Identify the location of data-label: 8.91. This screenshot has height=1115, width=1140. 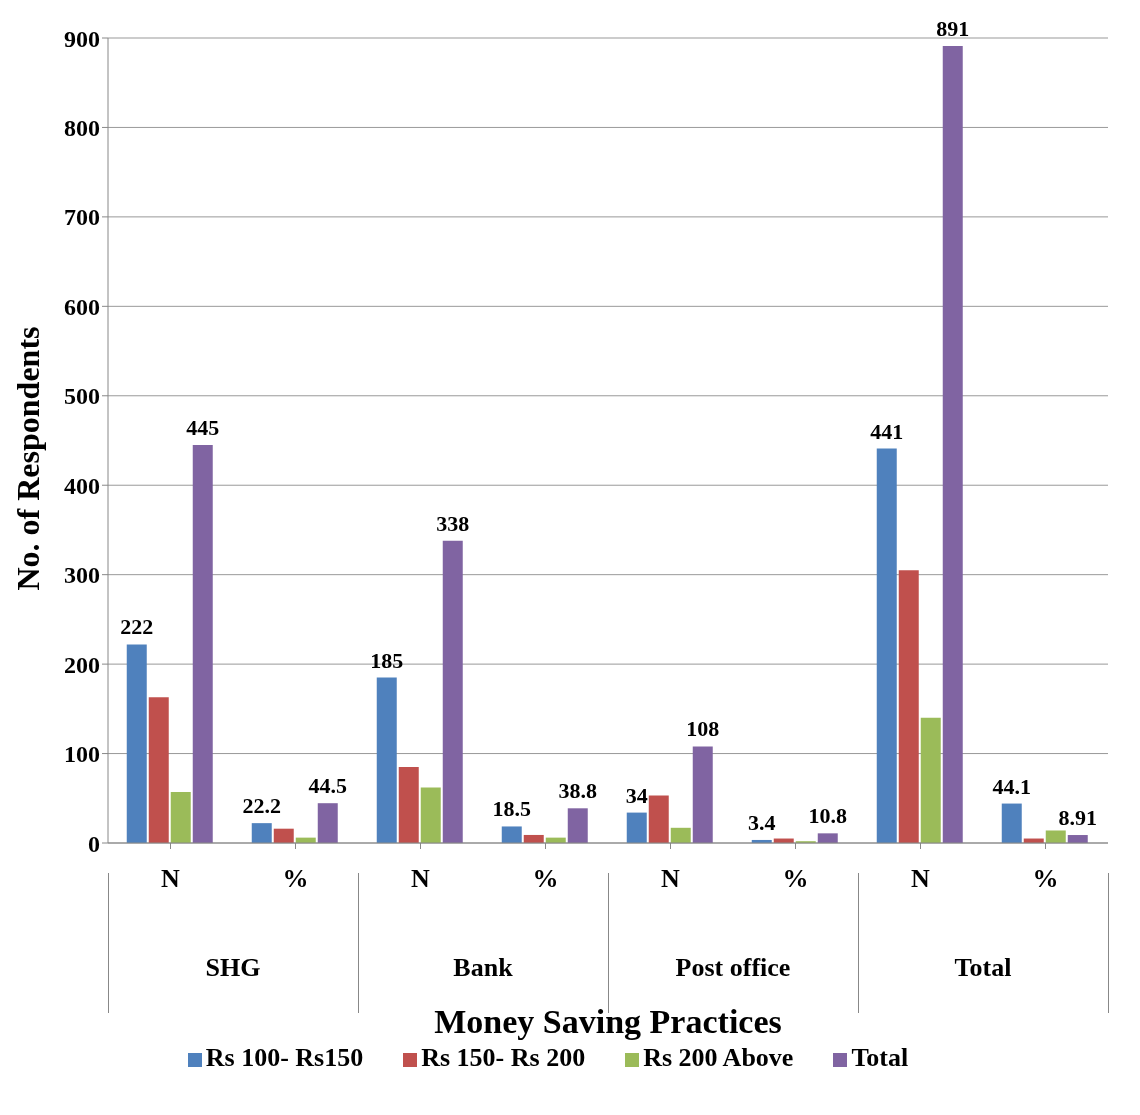
(1077, 818).